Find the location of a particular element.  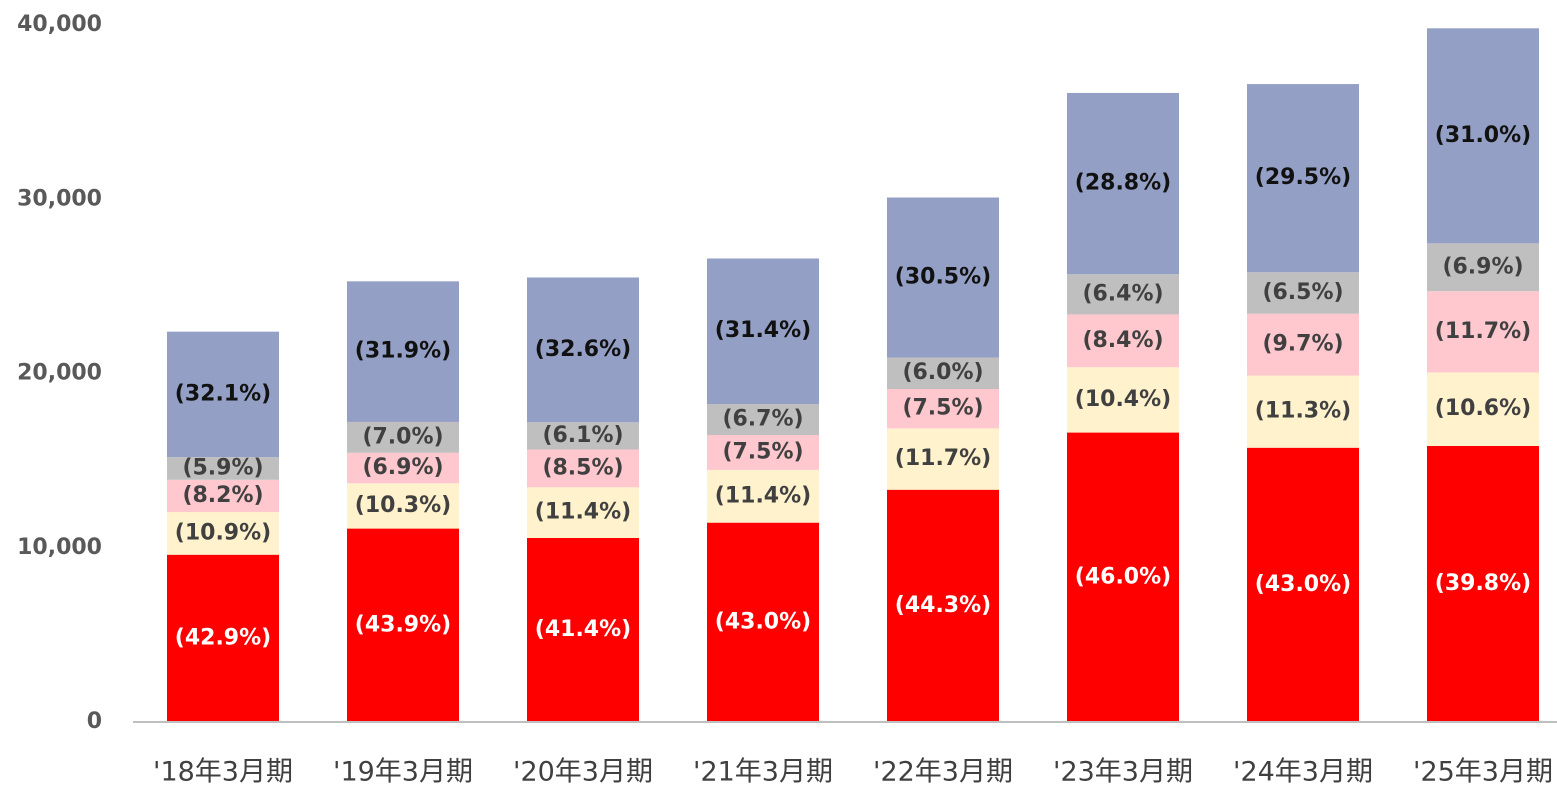

data-label: (6.5%) is located at coordinates (1302, 292).